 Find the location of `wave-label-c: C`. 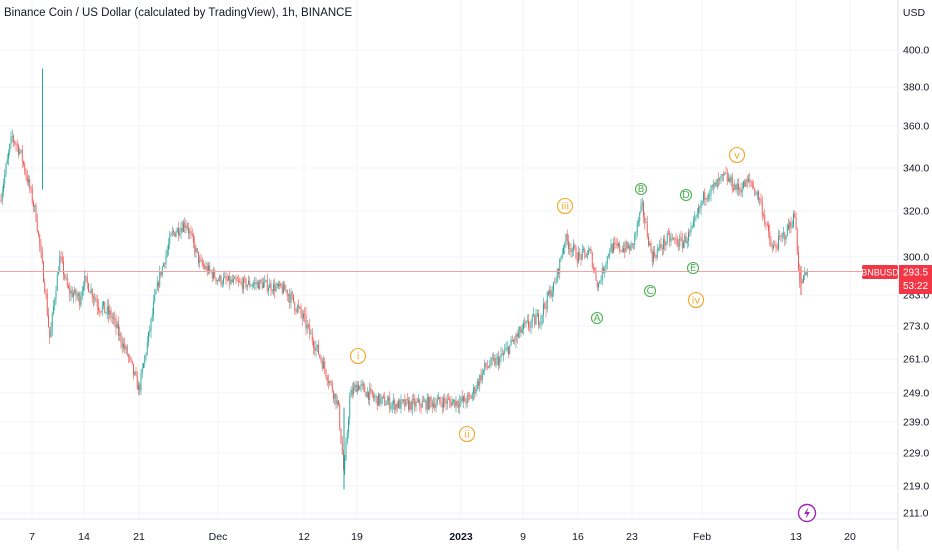

wave-label-c: C is located at coordinates (650, 291).